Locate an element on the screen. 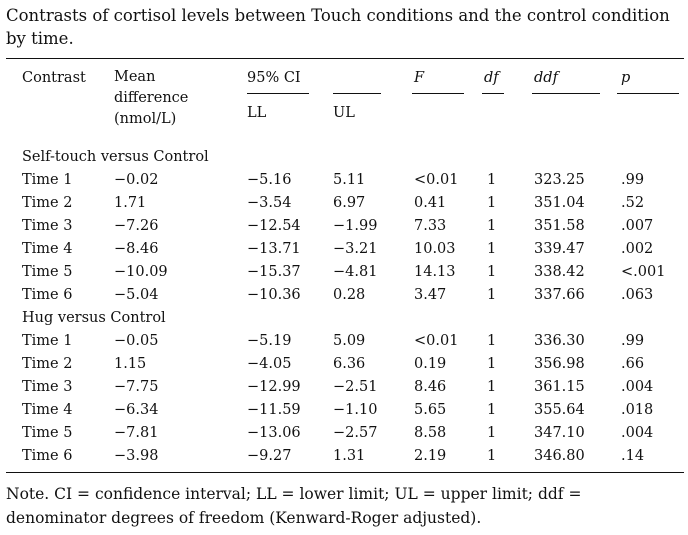  cell-f: 7.33 is located at coordinates (430, 226).